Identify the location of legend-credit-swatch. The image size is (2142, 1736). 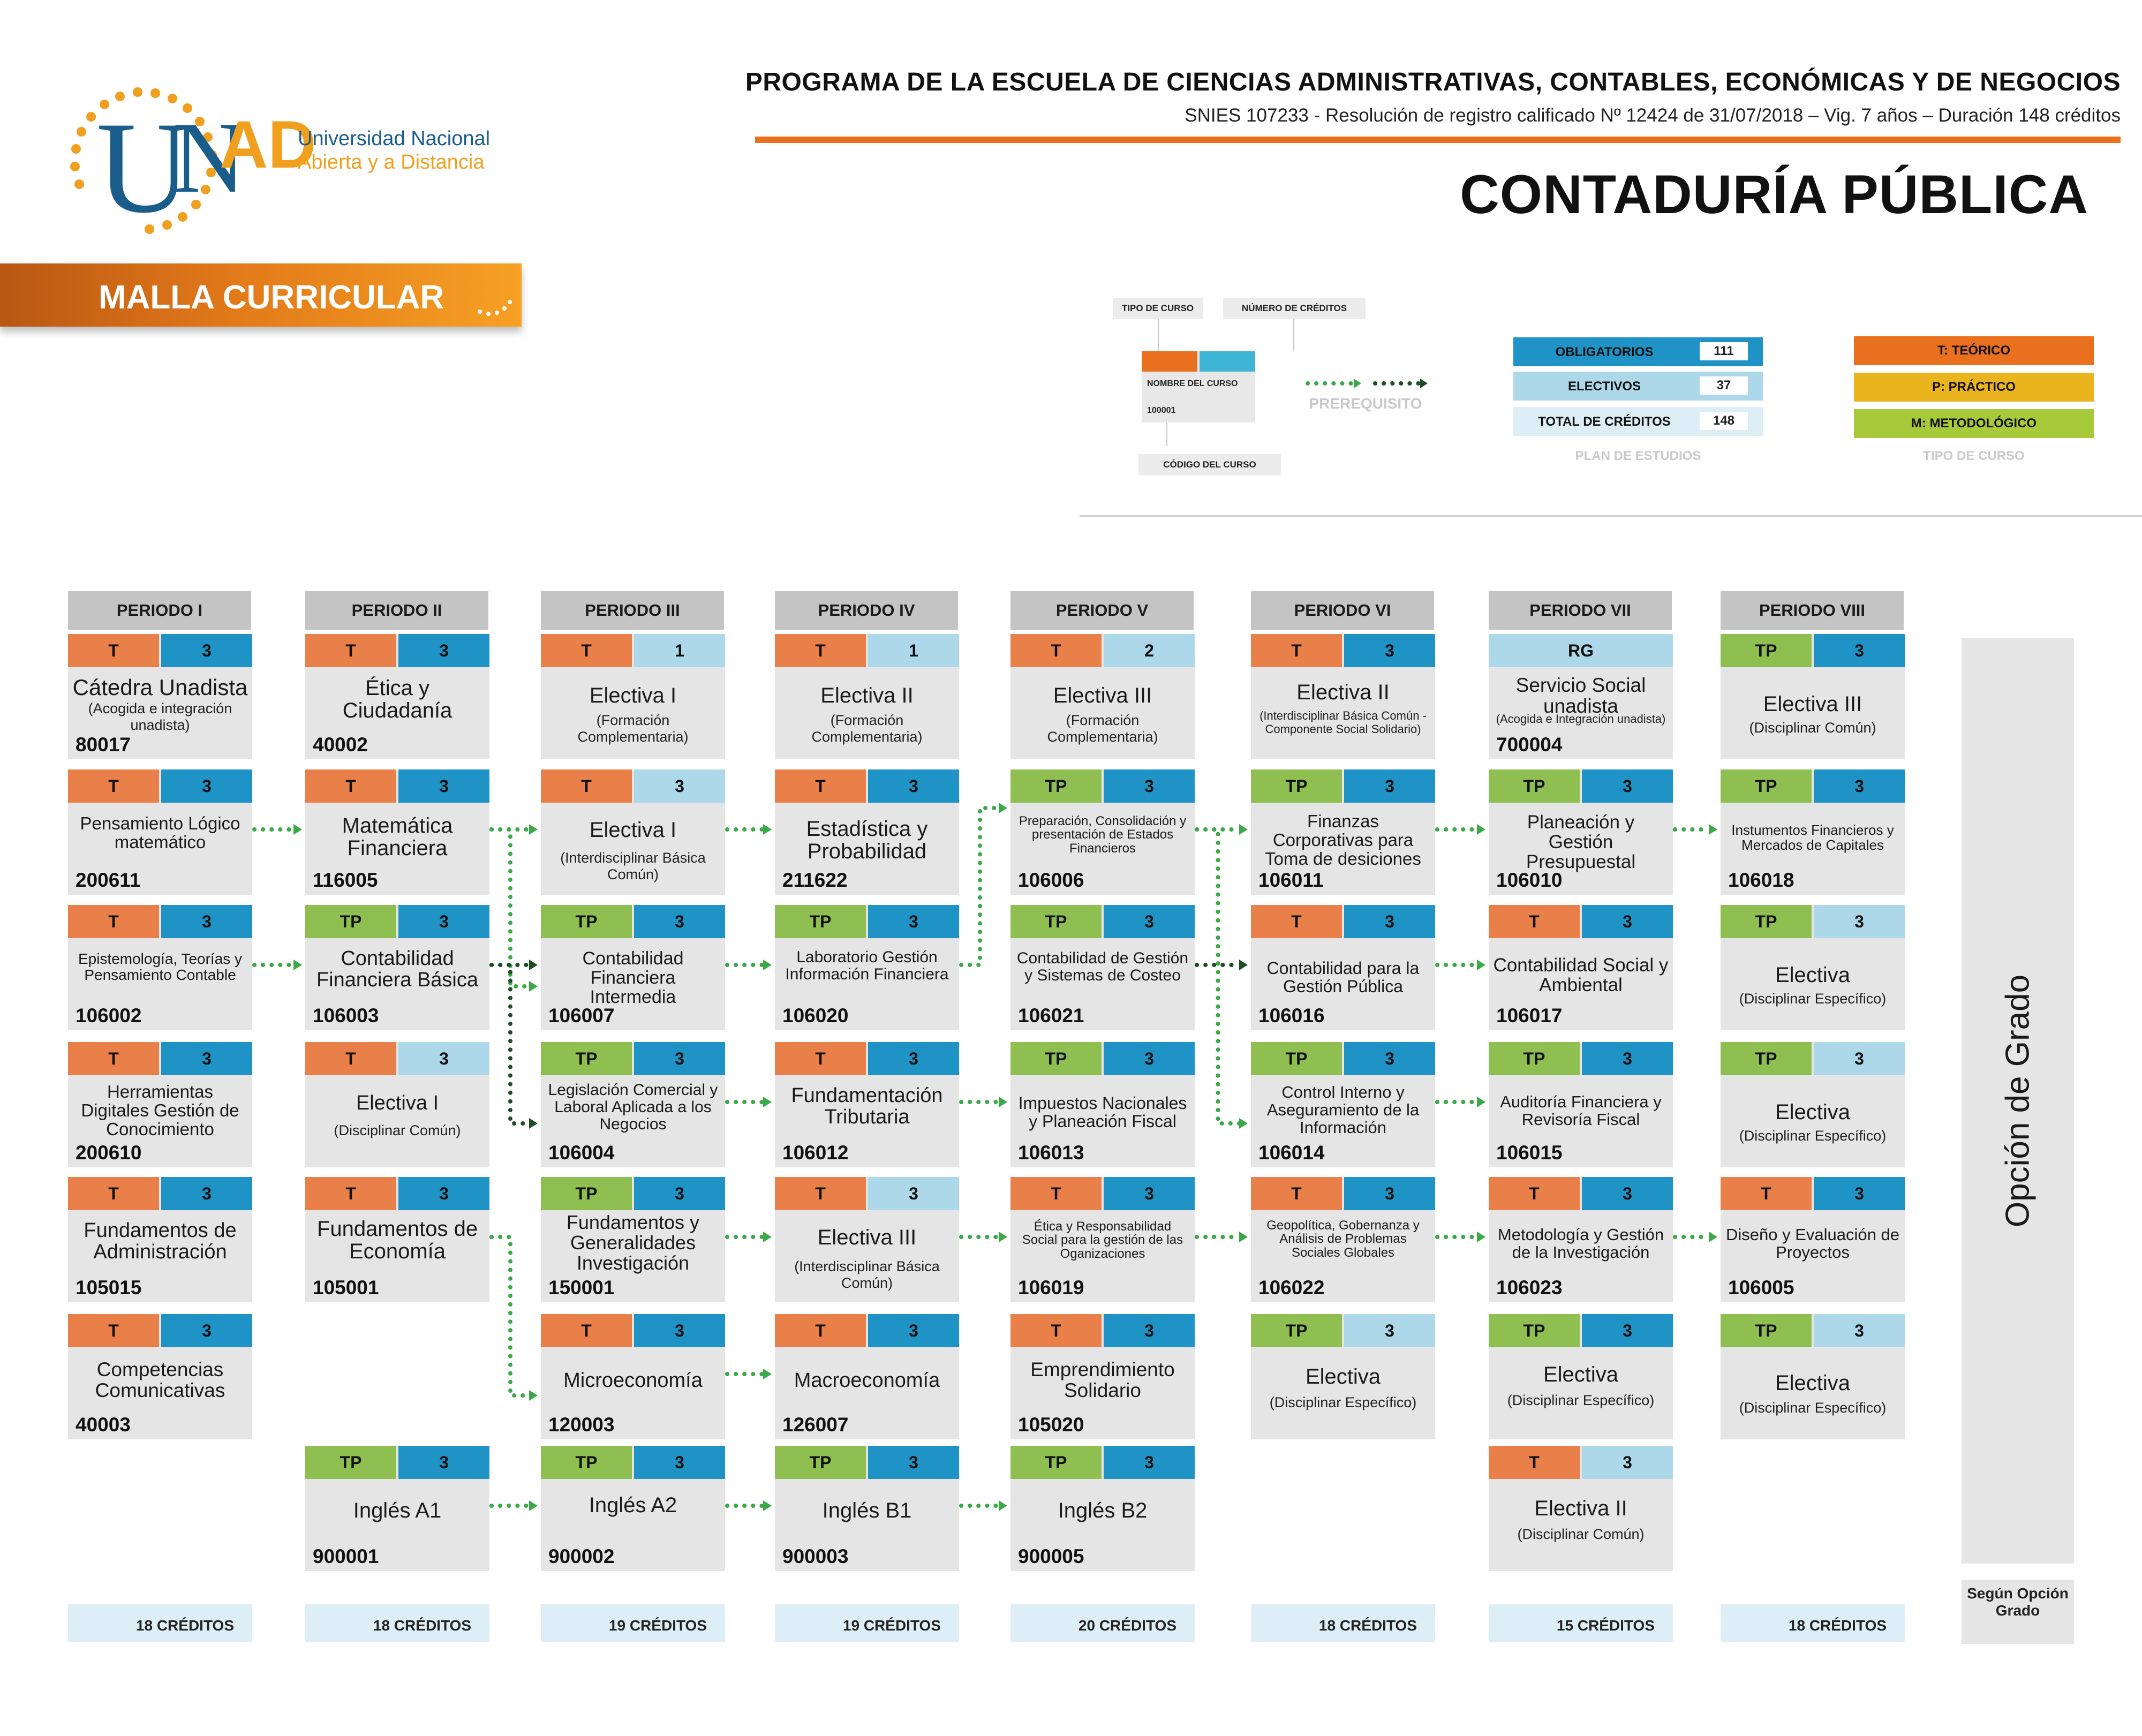
(1227, 362).